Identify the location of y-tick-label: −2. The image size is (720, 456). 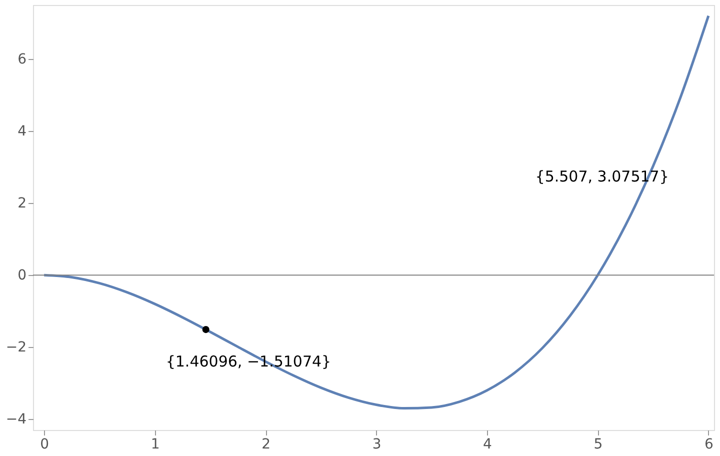
(16, 348).